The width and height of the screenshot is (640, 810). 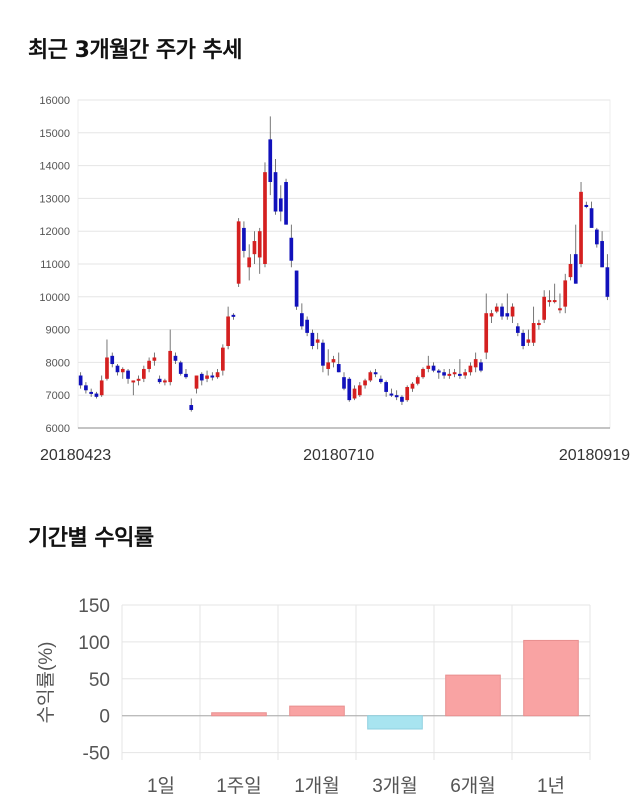 I want to click on x-tick-label: 1개월, so click(x=317, y=786).